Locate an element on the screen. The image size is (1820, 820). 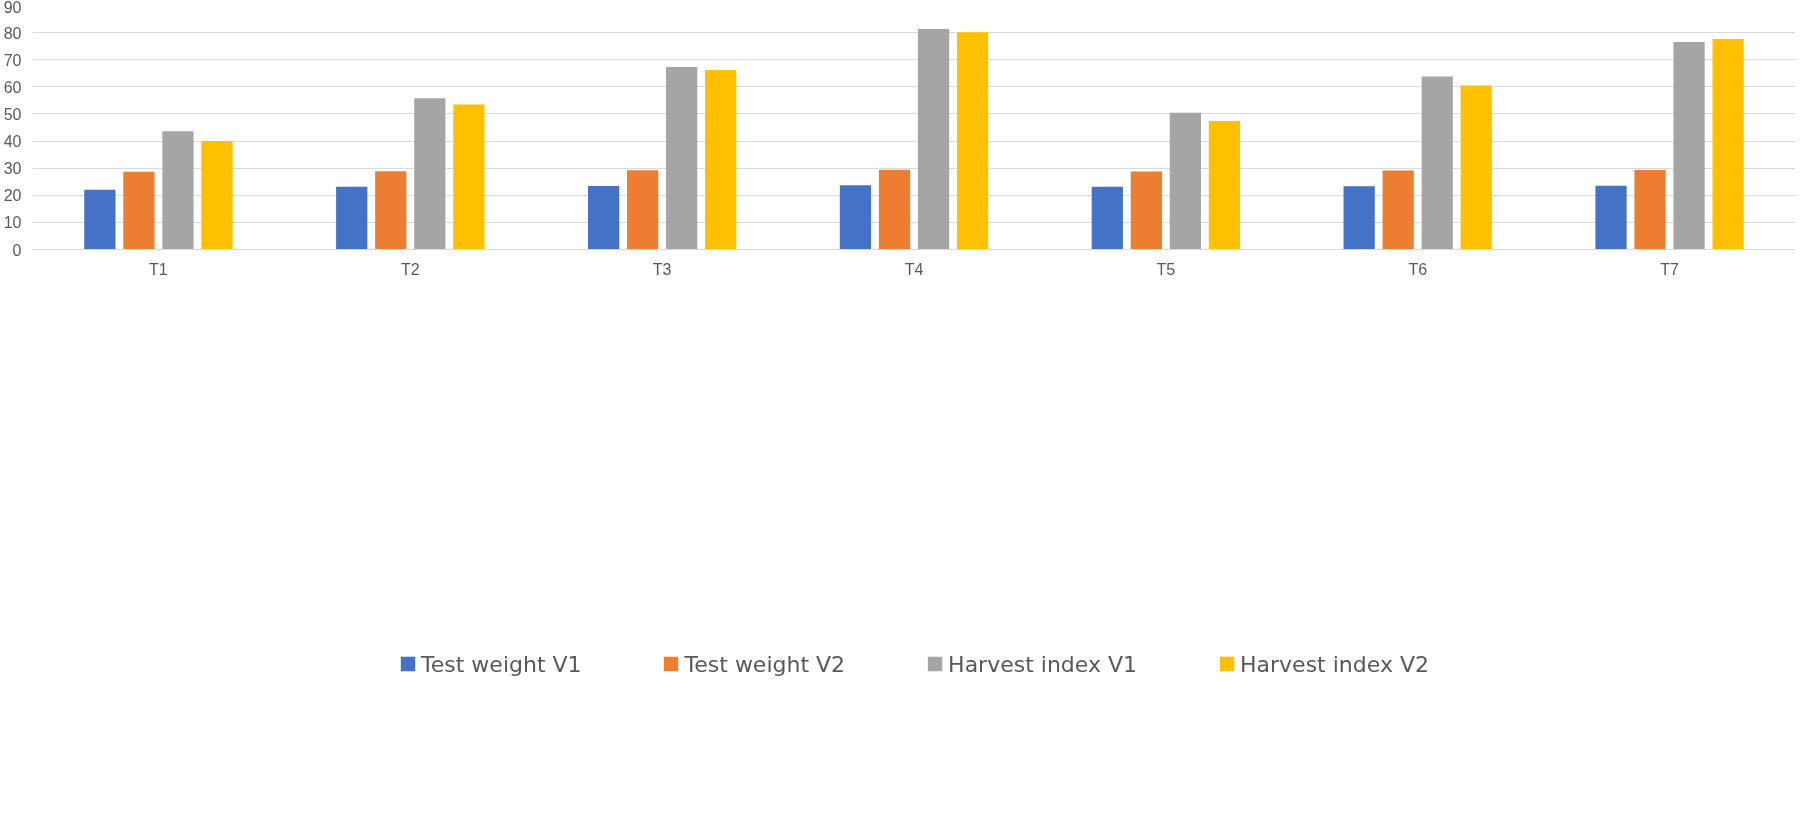
x-tick-label: T4 is located at coordinates (914, 269).